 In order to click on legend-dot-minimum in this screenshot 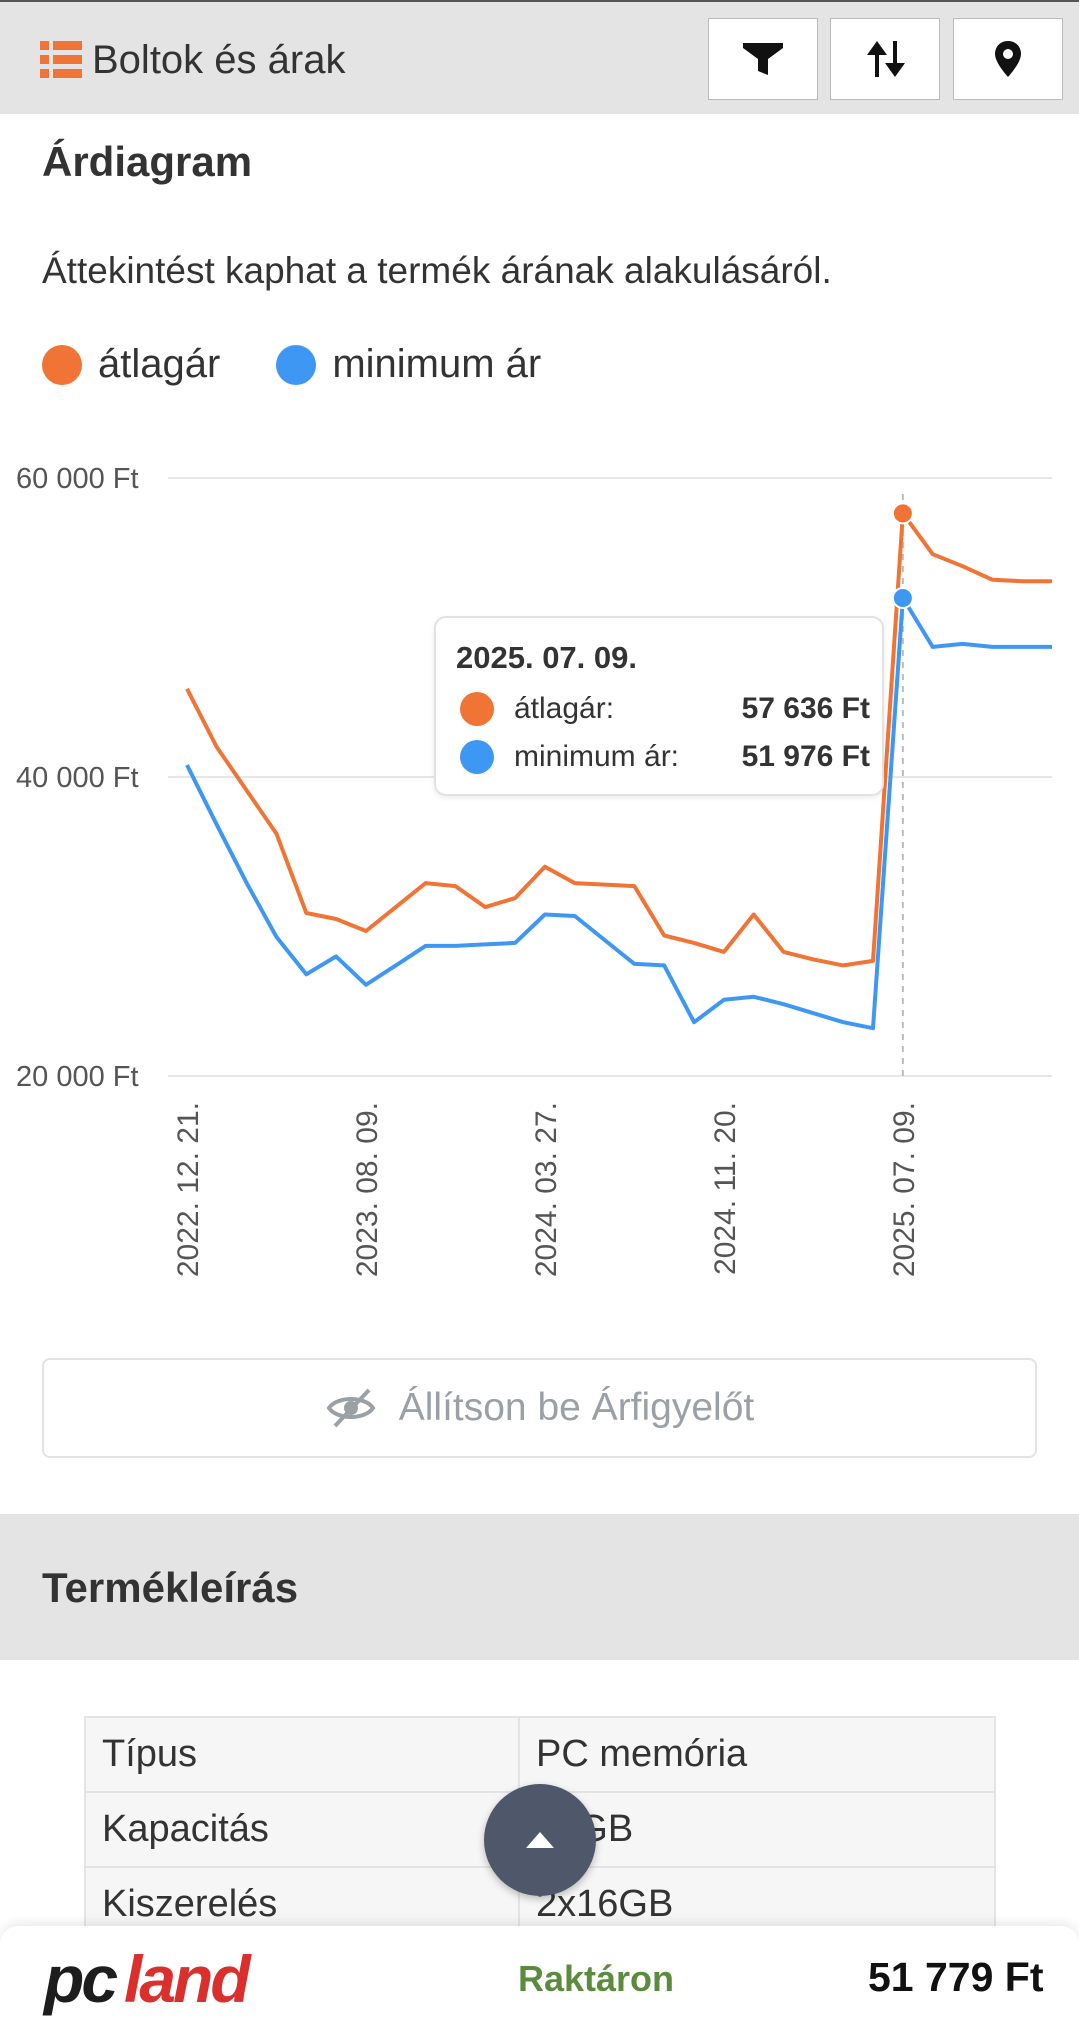, I will do `click(296, 365)`.